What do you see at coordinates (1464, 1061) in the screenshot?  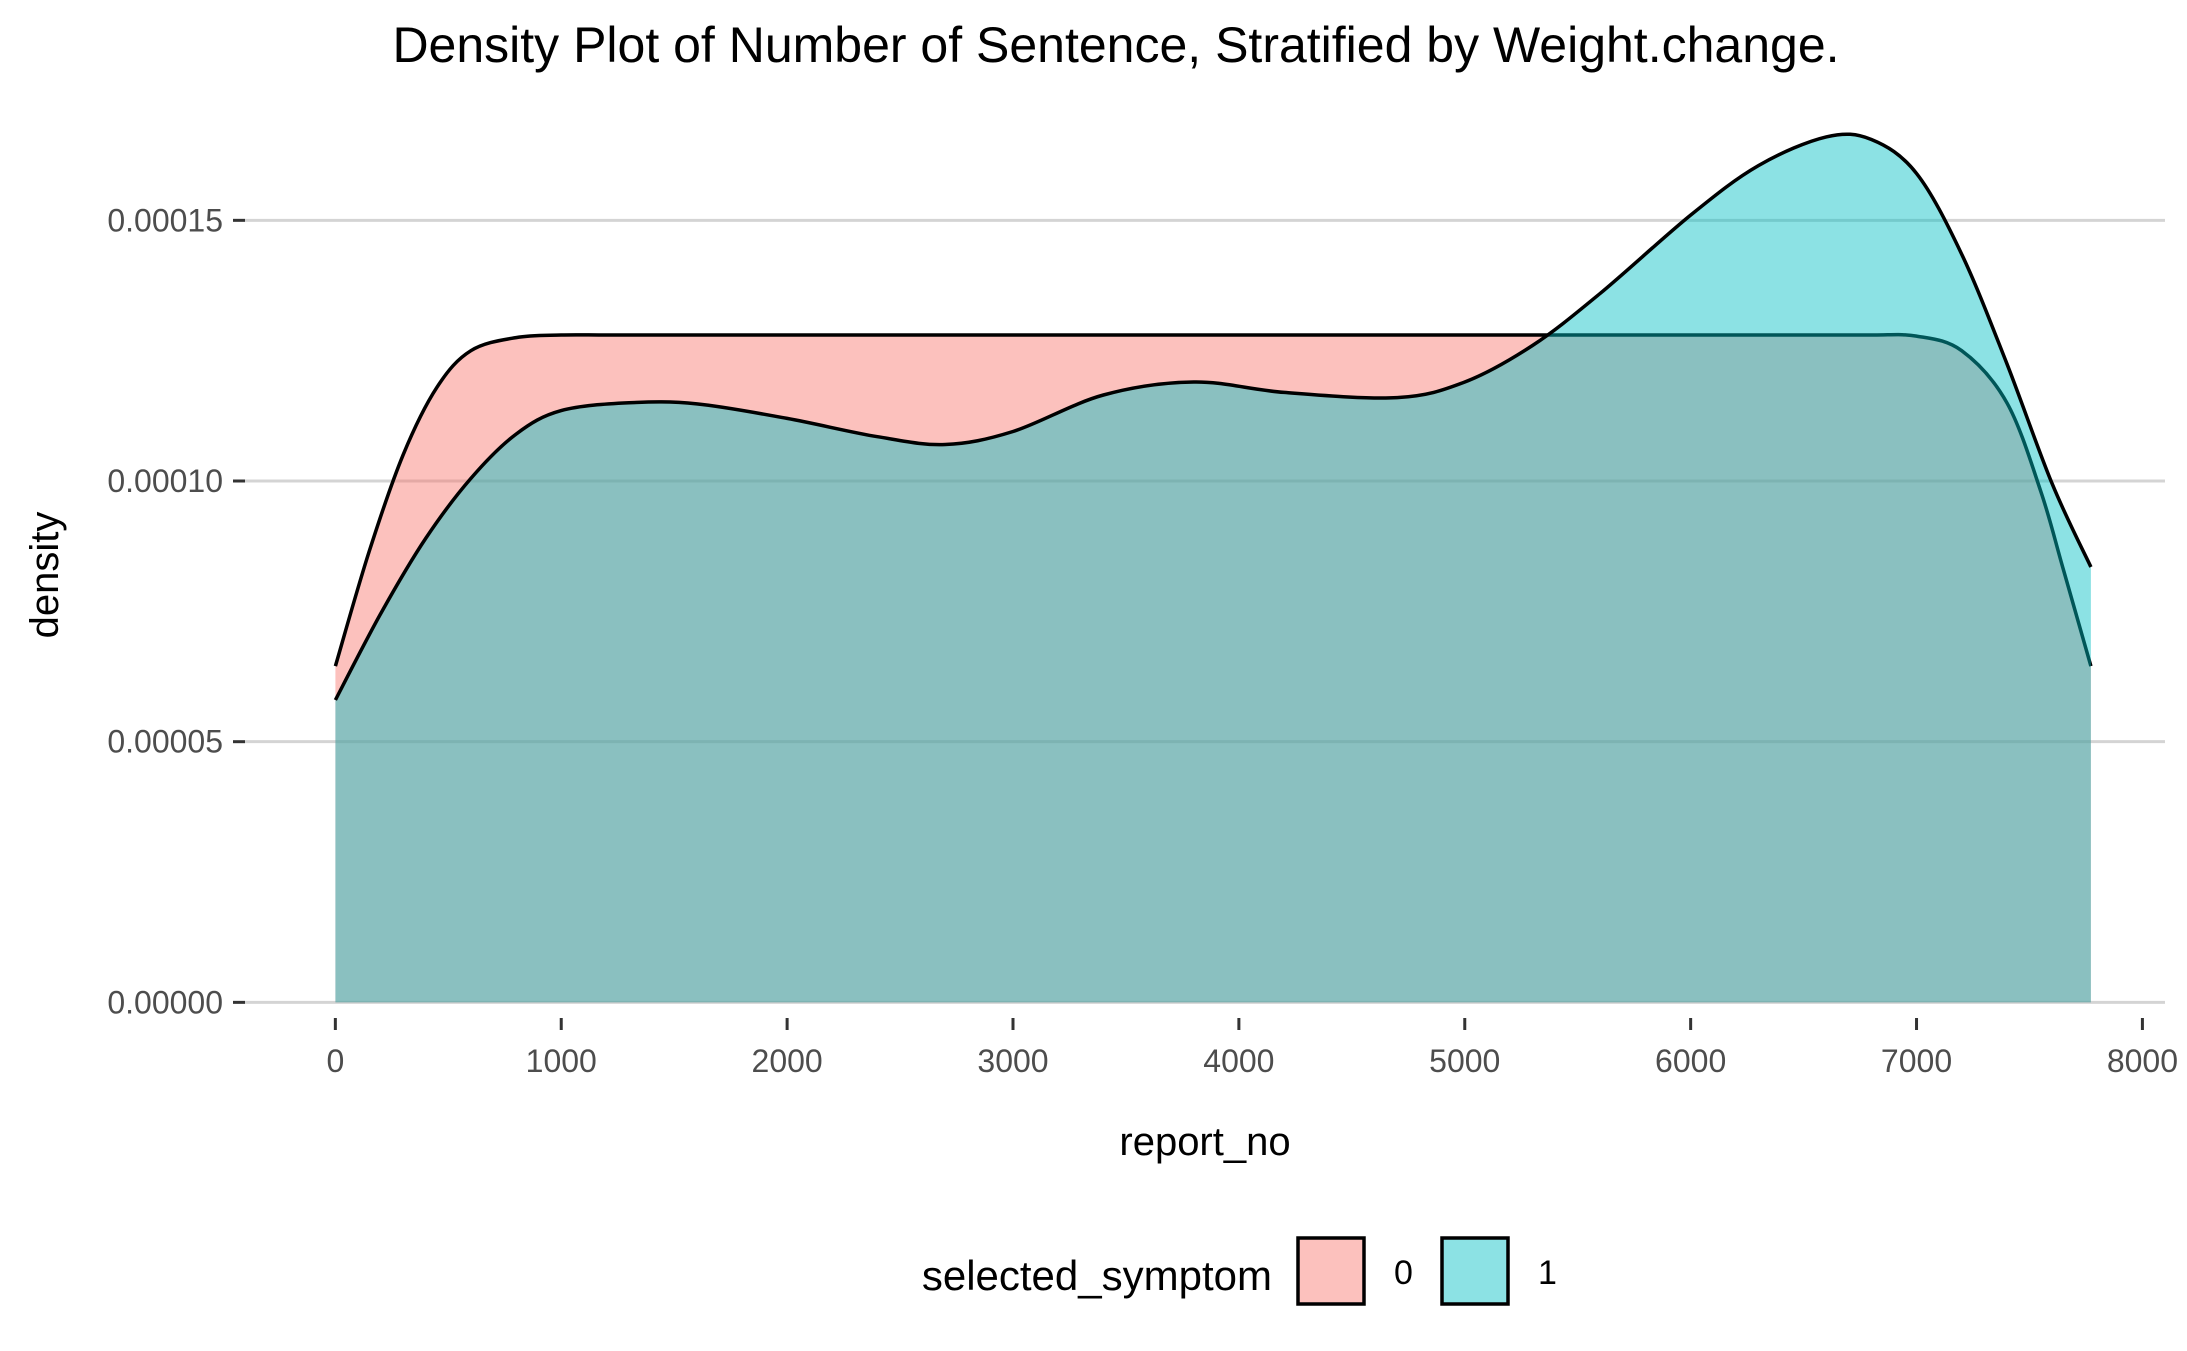 I see `x-tick-label: 5000` at bounding box center [1464, 1061].